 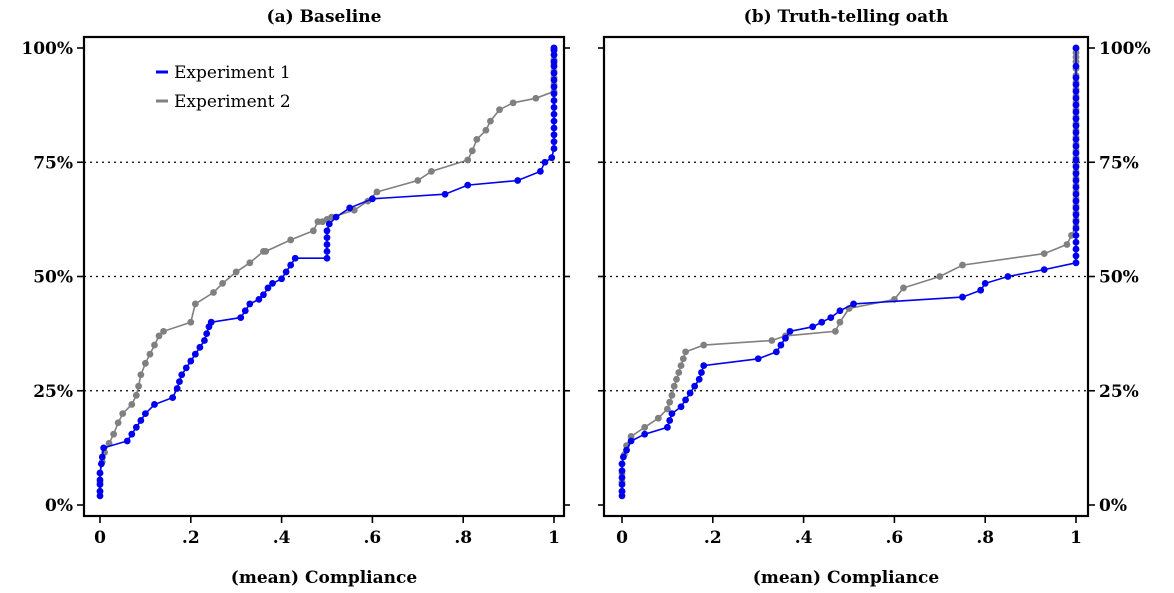 I want to click on y-tick-label: 25%, so click(x=53, y=392).